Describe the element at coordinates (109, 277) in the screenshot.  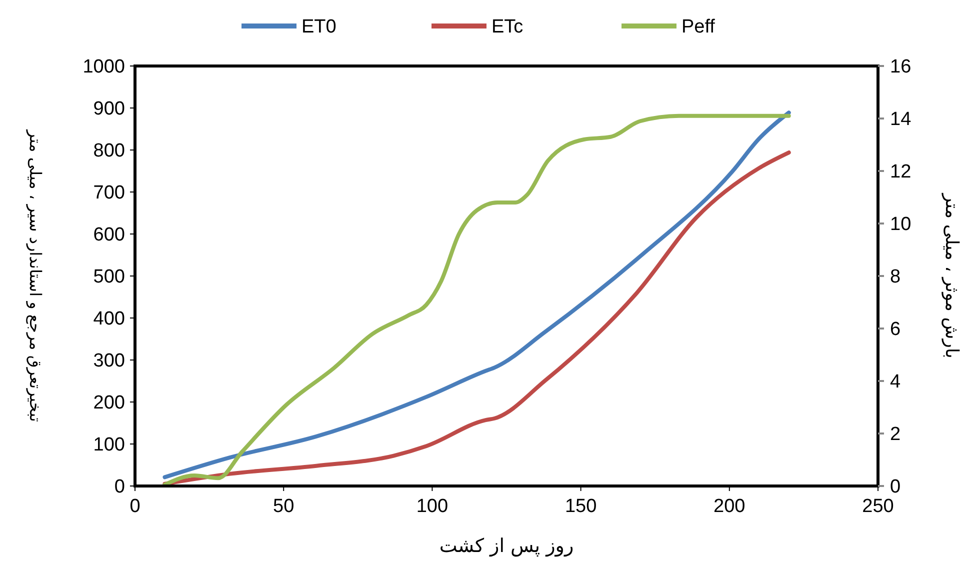
I see `y-tick-label: 500` at that location.